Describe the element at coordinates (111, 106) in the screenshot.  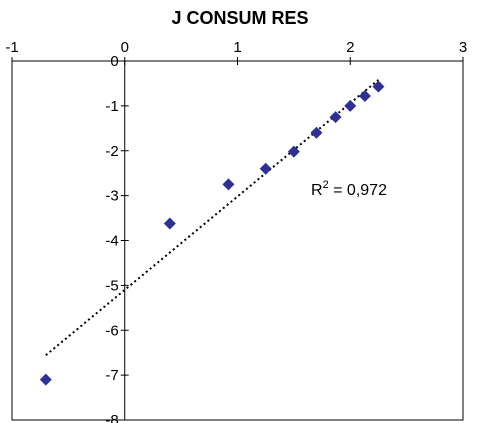
I see `y-tick-label: -1` at that location.